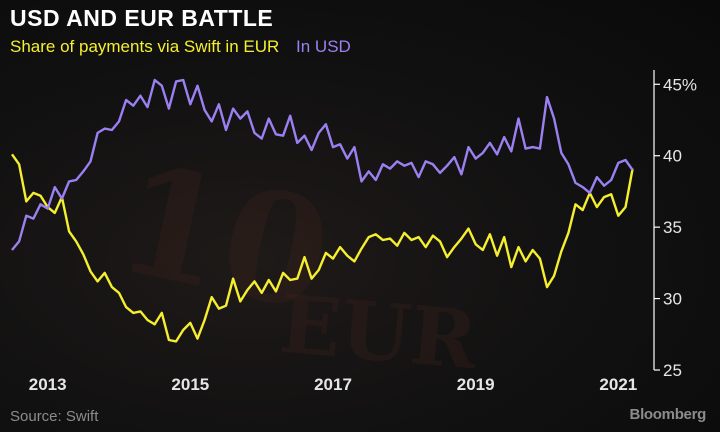  I want to click on brand-logo: Bloomberg, so click(668, 414).